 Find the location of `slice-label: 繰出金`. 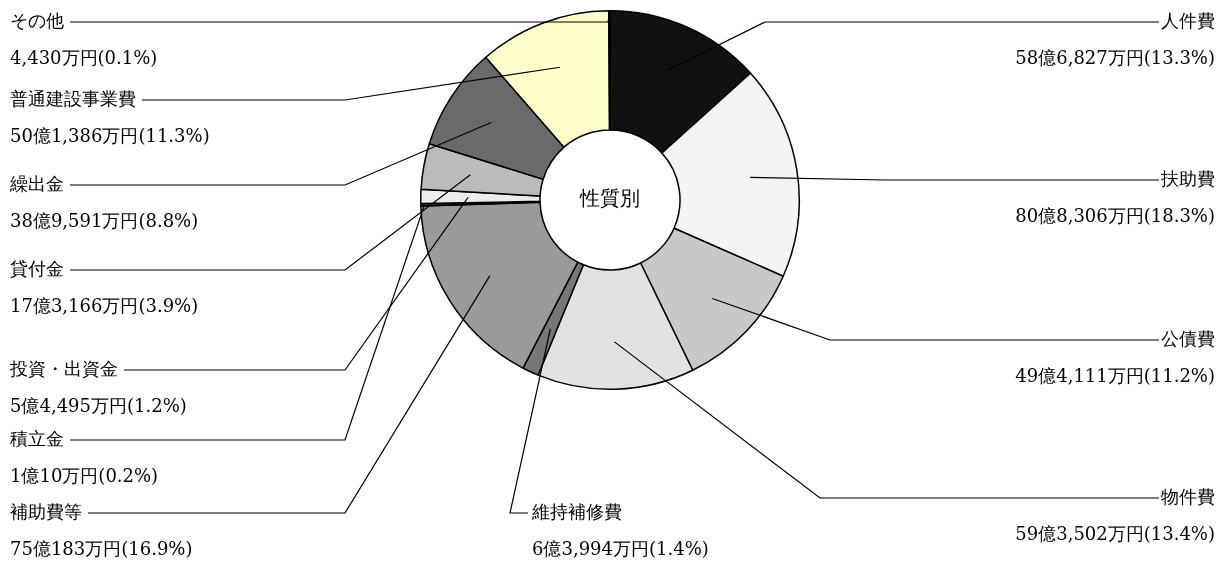

slice-label: 繰出金 is located at coordinates (36, 183).